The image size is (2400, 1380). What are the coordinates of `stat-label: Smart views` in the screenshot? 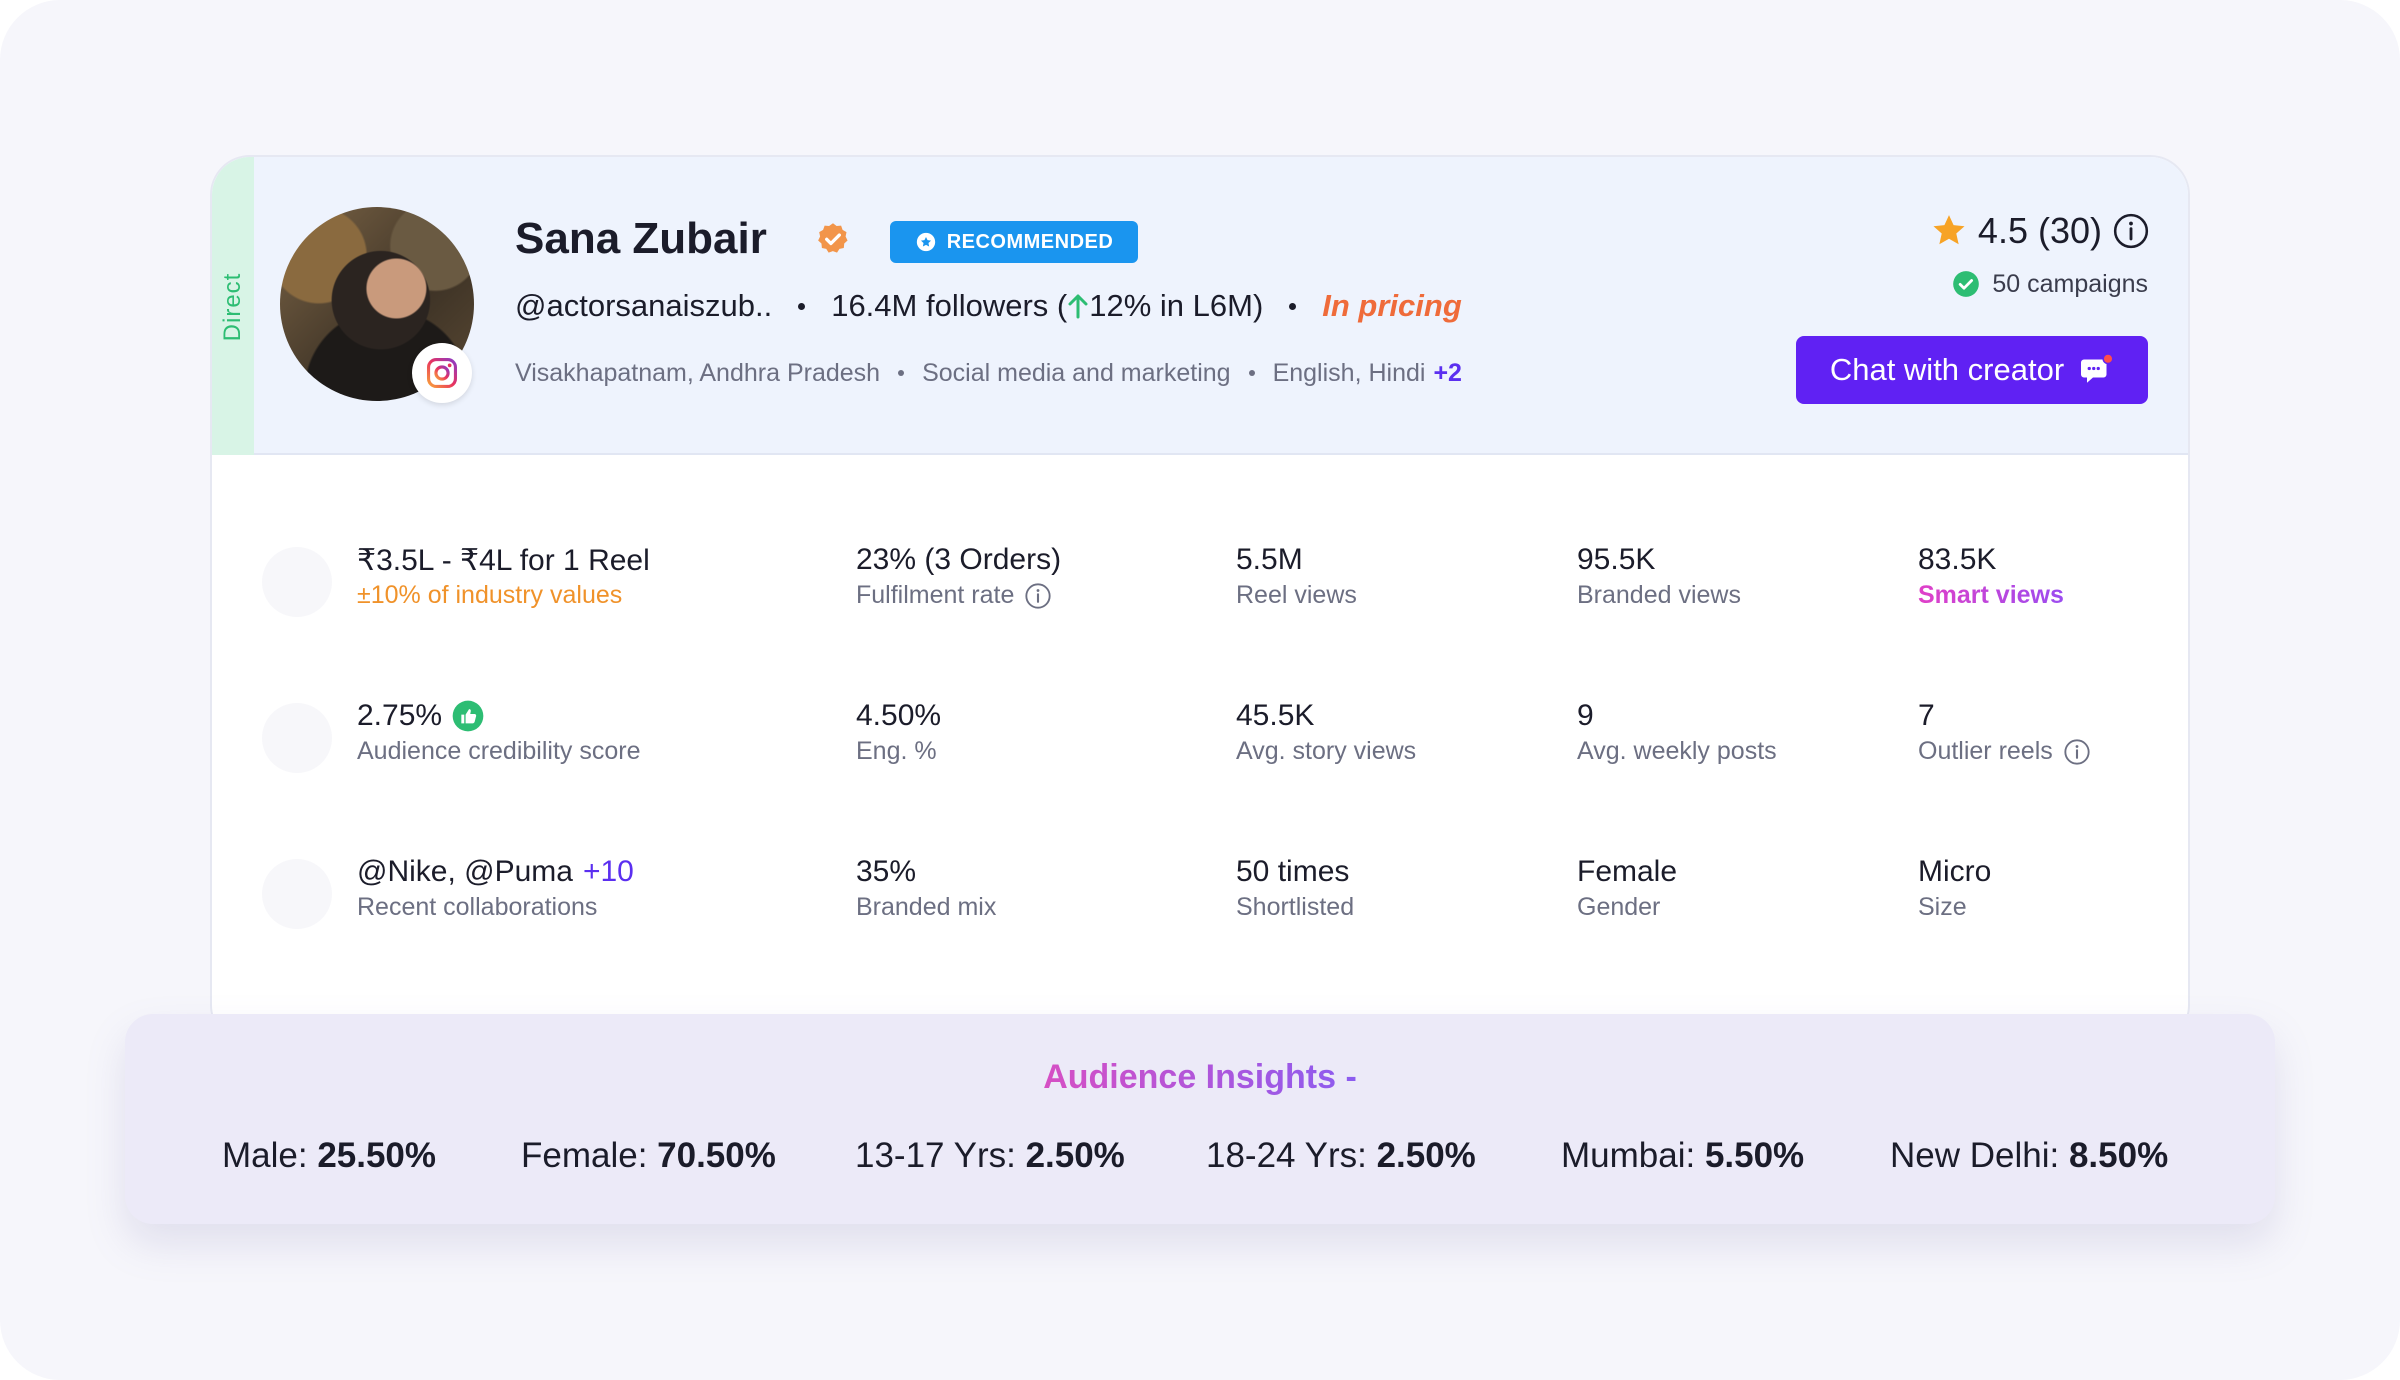 It's located at (1991, 595).